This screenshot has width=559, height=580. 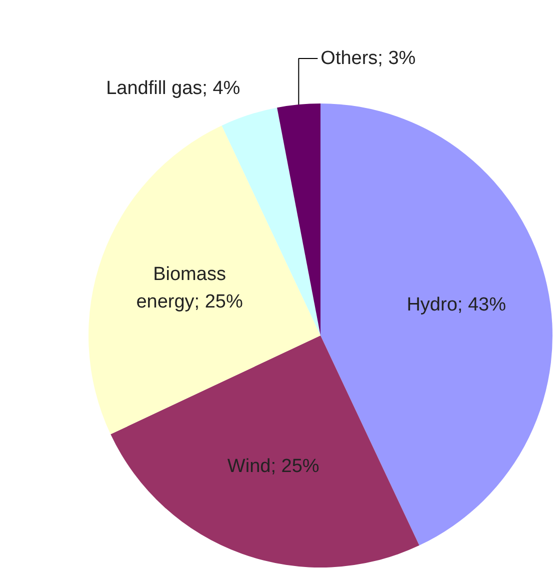 What do you see at coordinates (456, 305) in the screenshot?
I see `slice-label: Hydro; 43%` at bounding box center [456, 305].